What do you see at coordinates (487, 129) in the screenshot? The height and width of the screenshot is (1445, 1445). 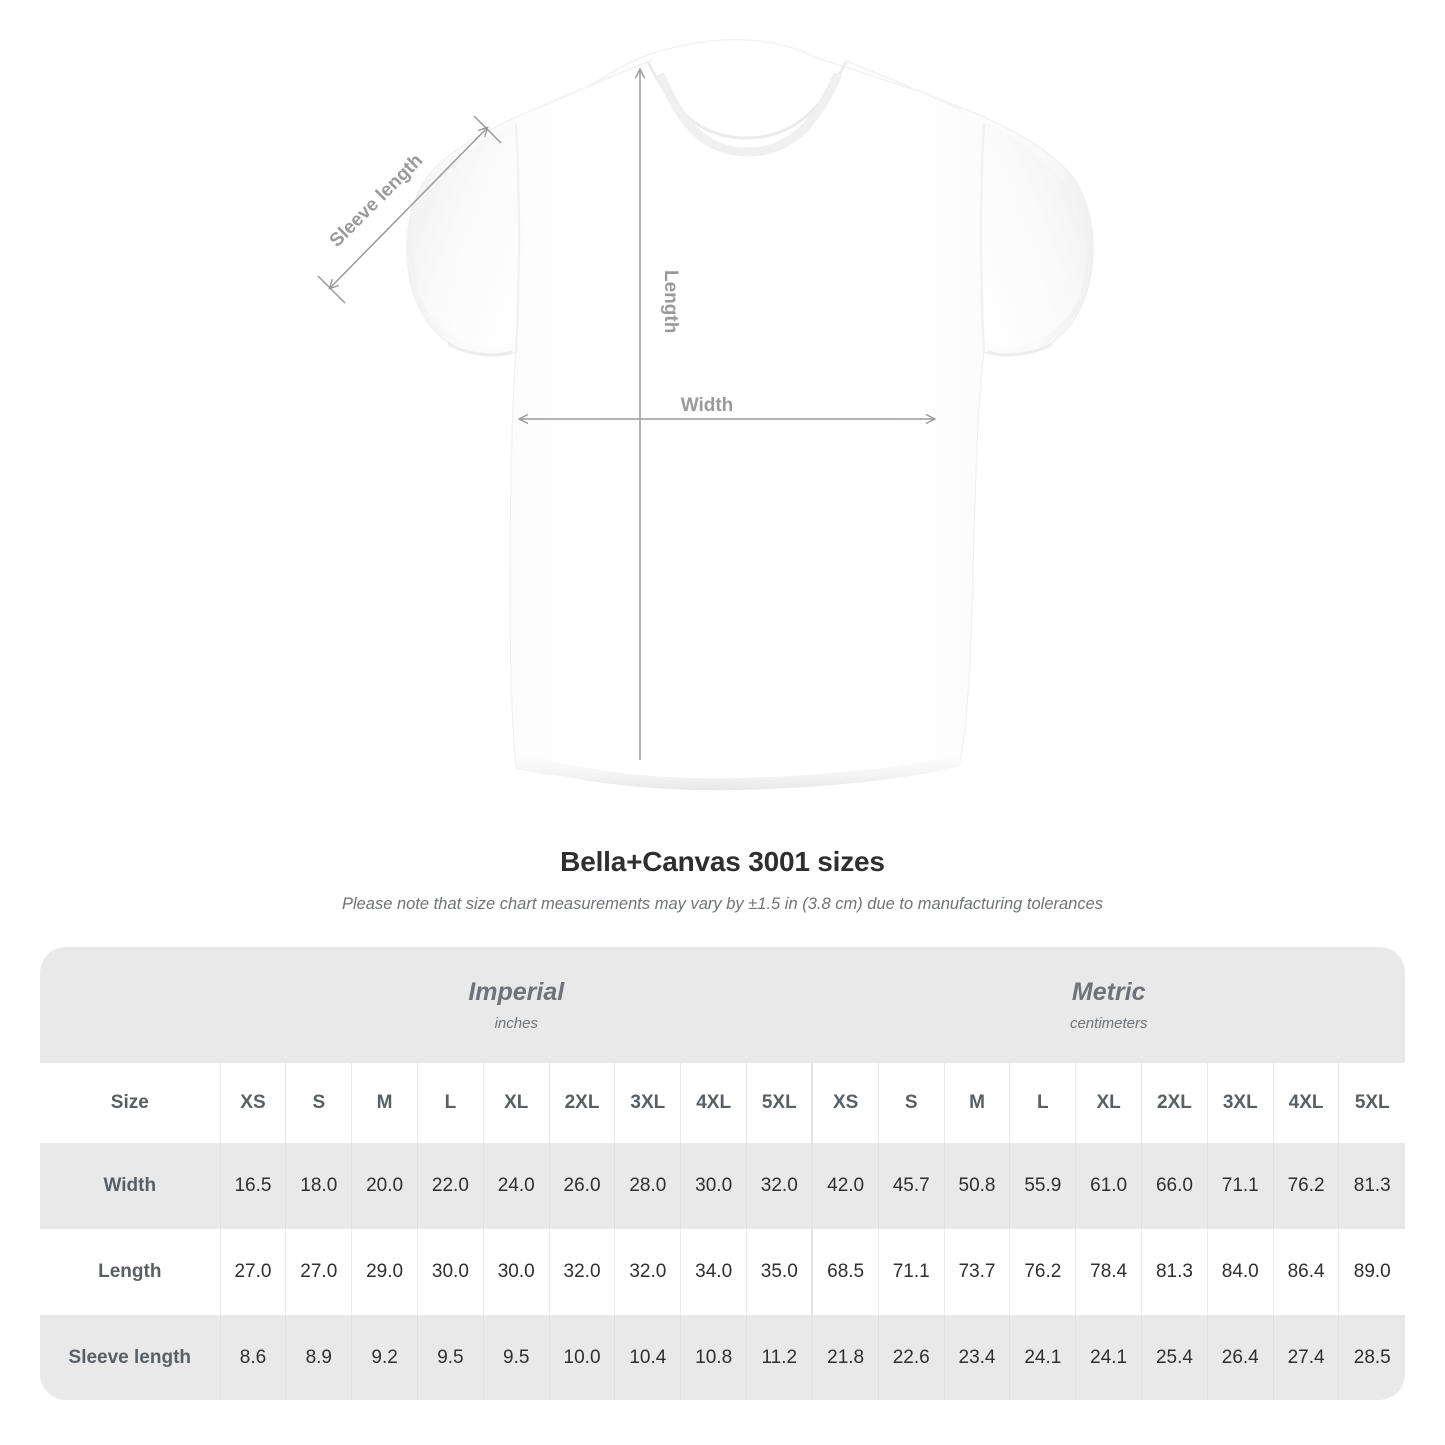 I see `sleeve-length-tick-end` at bounding box center [487, 129].